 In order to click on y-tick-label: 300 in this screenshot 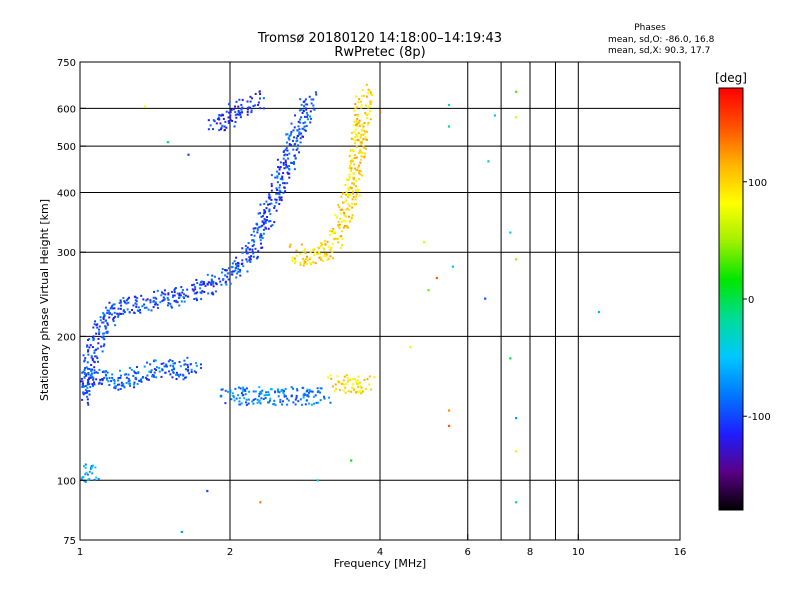, I will do `click(66, 253)`.